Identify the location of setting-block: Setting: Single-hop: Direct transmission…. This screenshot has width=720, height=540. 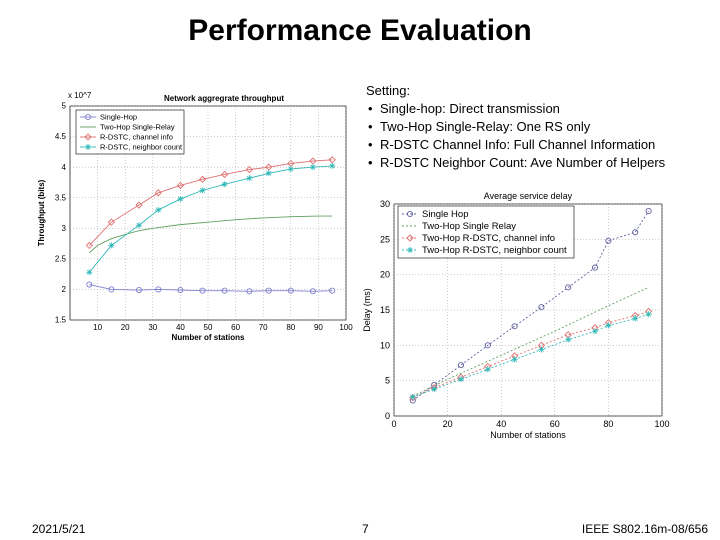
(538, 127).